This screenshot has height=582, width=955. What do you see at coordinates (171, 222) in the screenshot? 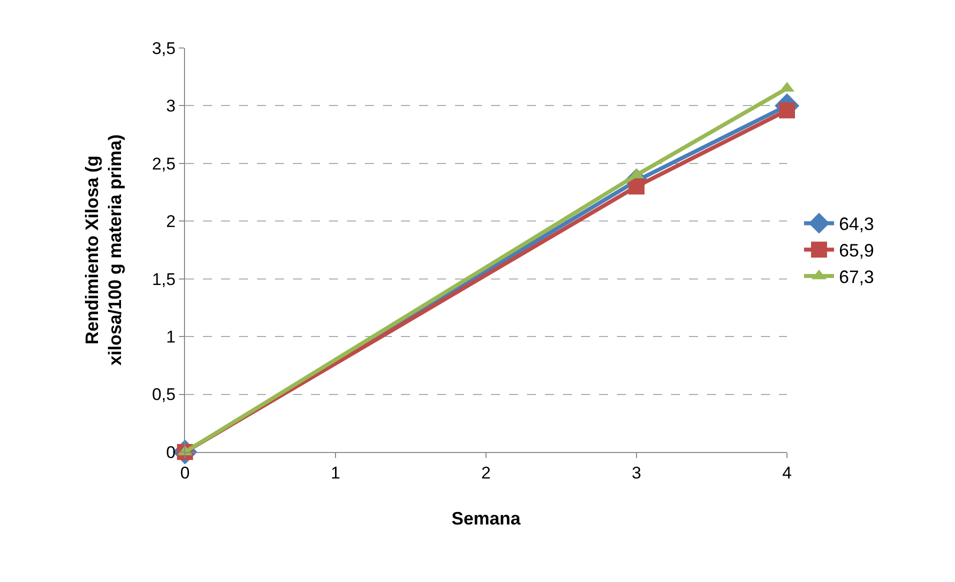
I see `y-tick-label: 2` at bounding box center [171, 222].